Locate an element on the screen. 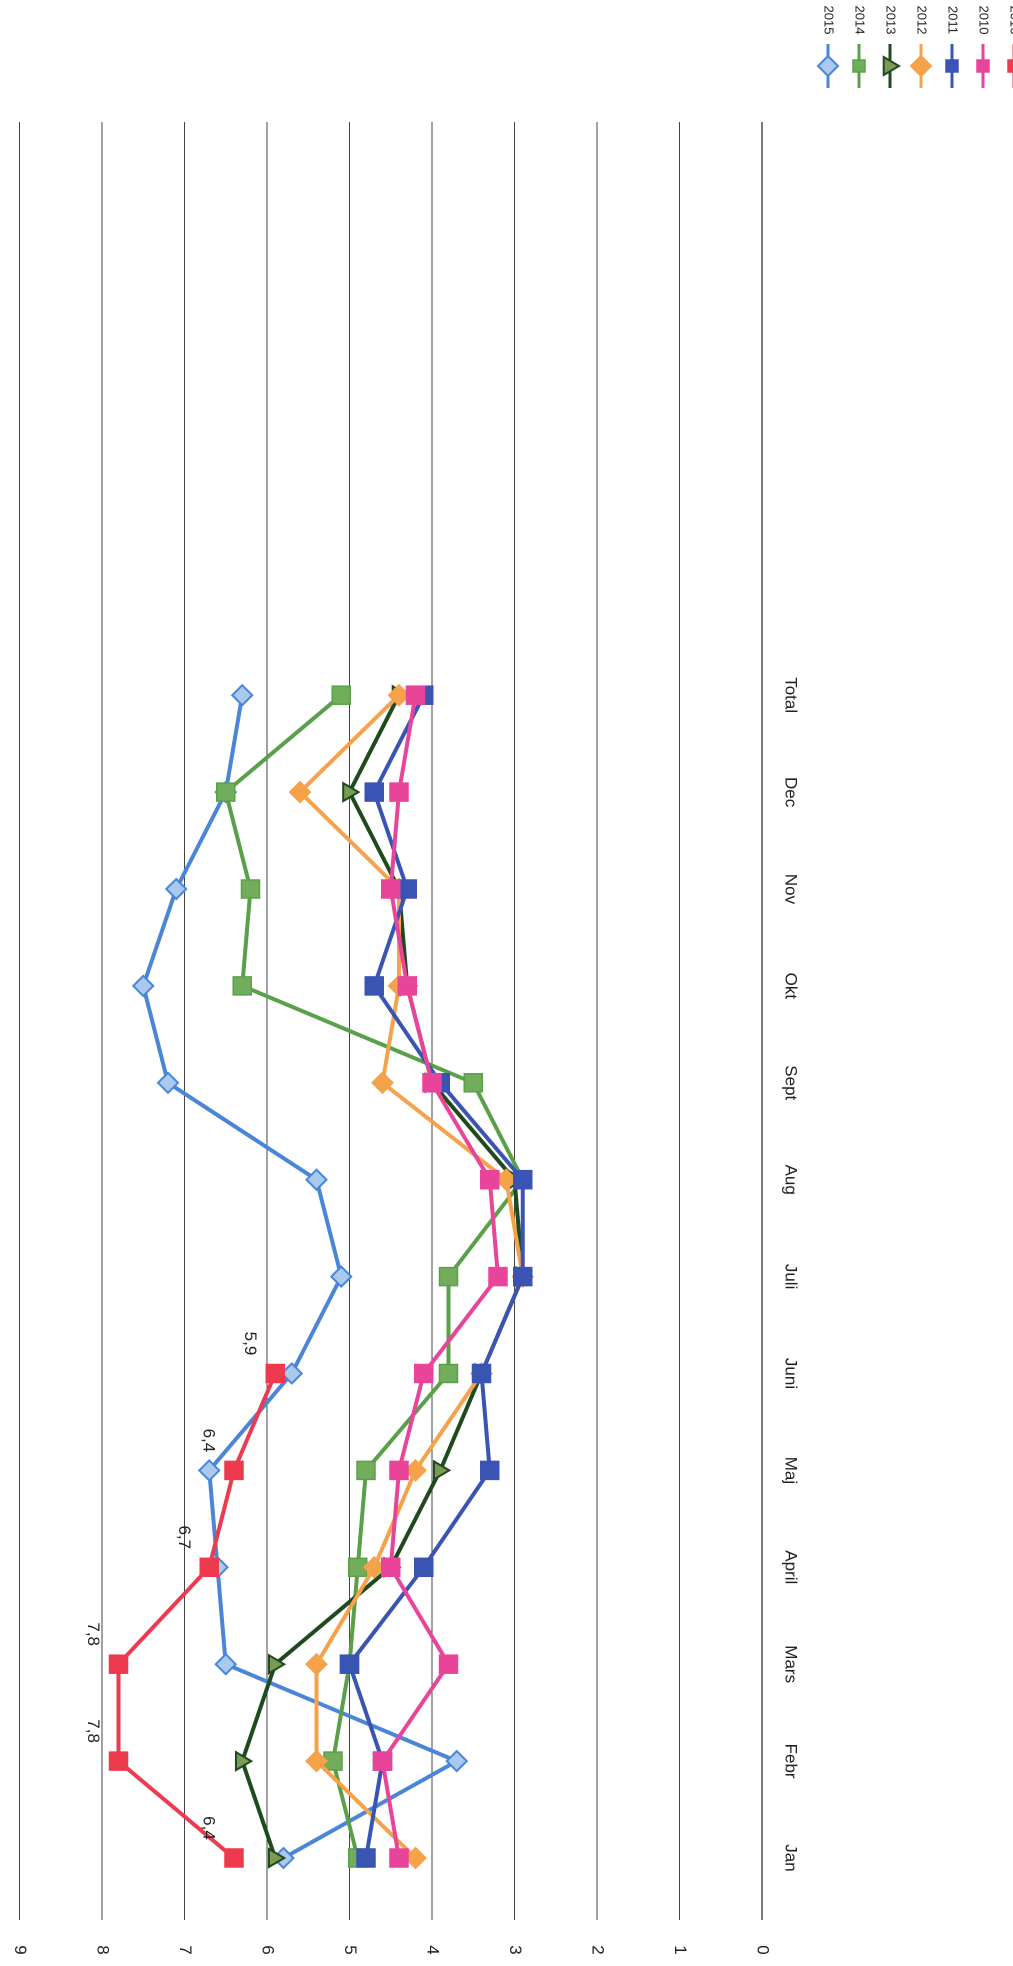  legend-item-2014: 2014 is located at coordinates (860, 47).